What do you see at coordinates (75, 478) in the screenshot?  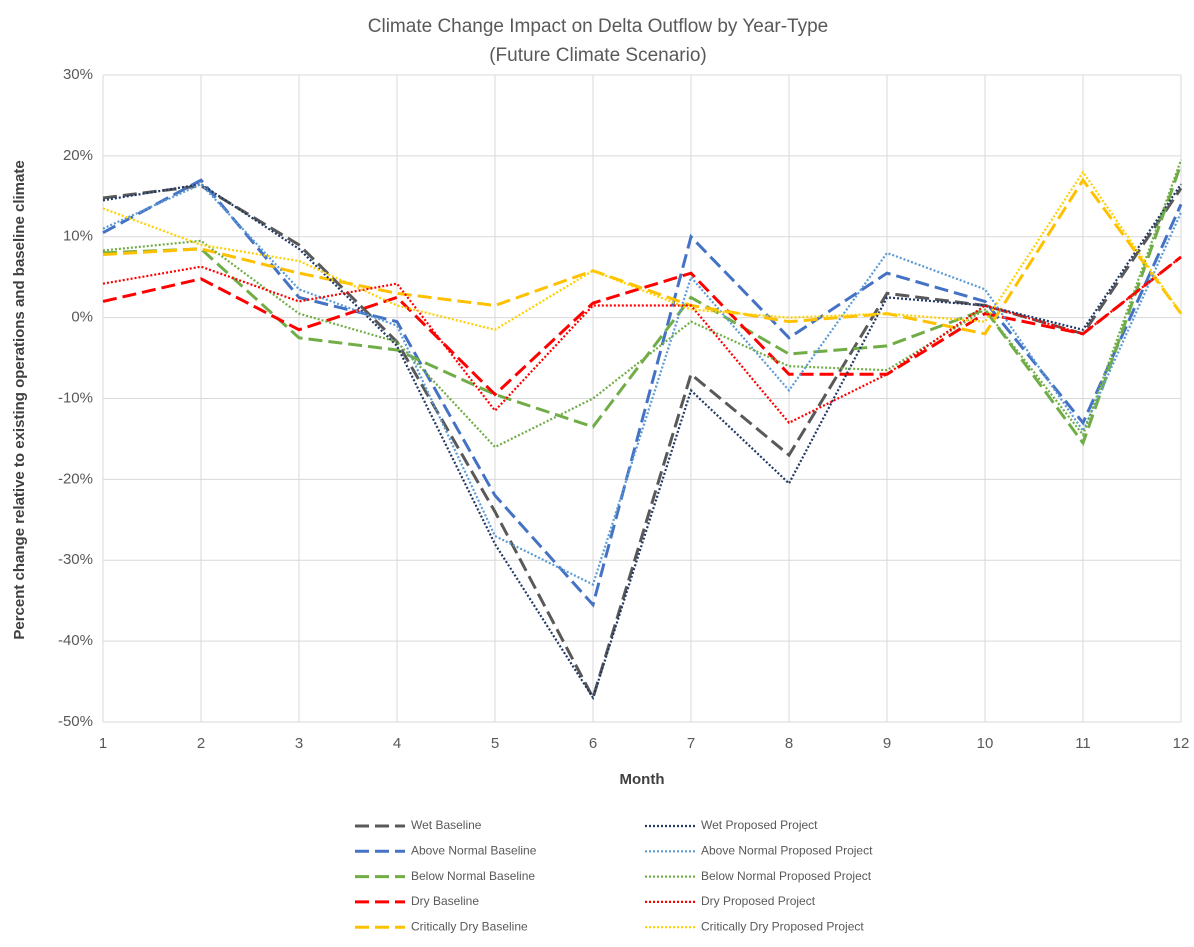 I see `y-tick-label: -20%` at bounding box center [75, 478].